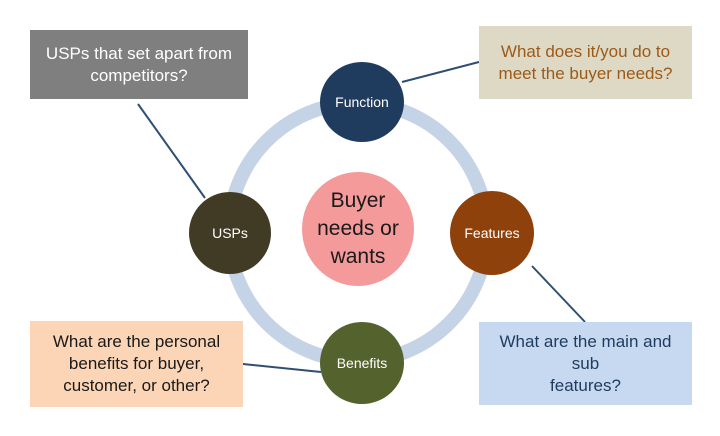  What do you see at coordinates (282, 368) in the screenshot?
I see `connector-benefits` at bounding box center [282, 368].